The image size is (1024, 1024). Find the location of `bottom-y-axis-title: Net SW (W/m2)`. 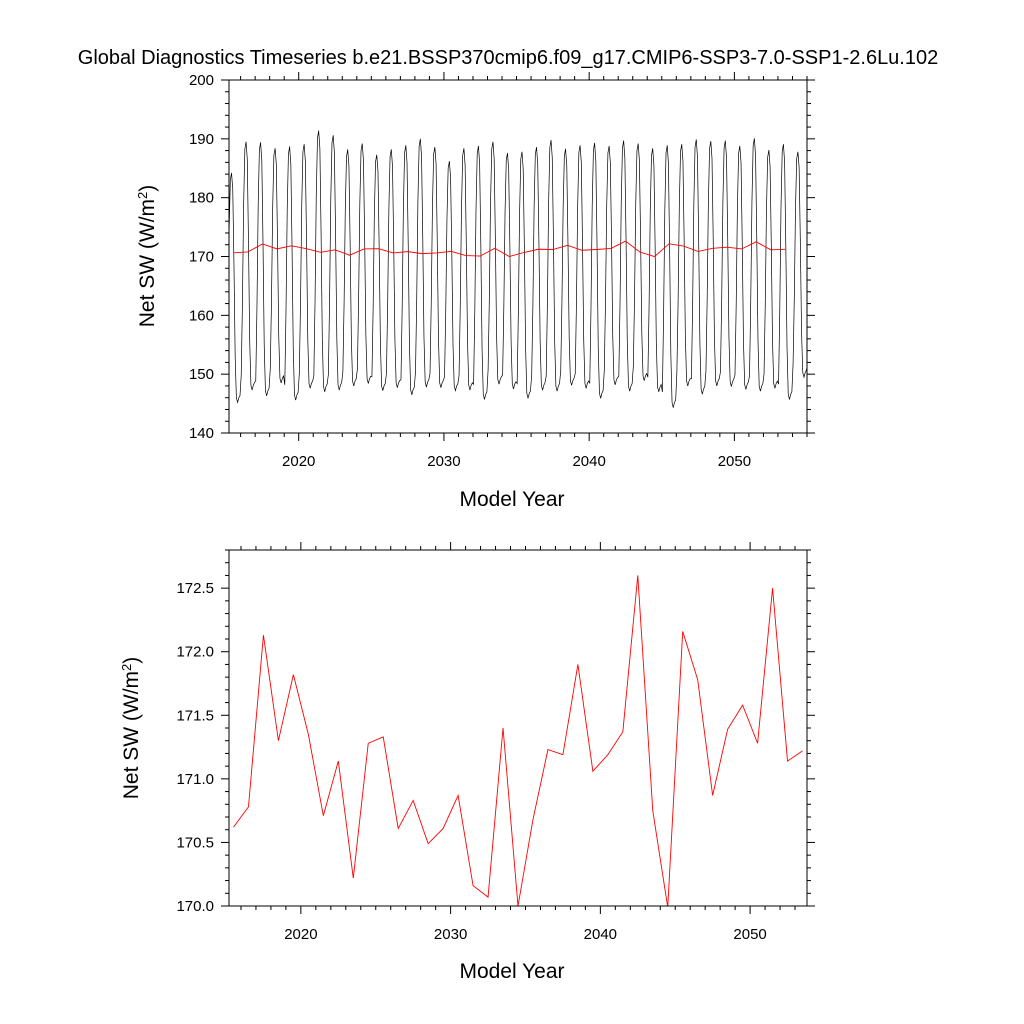

bottom-y-axis-title: Net SW (W/m2) is located at coordinates (131, 728).